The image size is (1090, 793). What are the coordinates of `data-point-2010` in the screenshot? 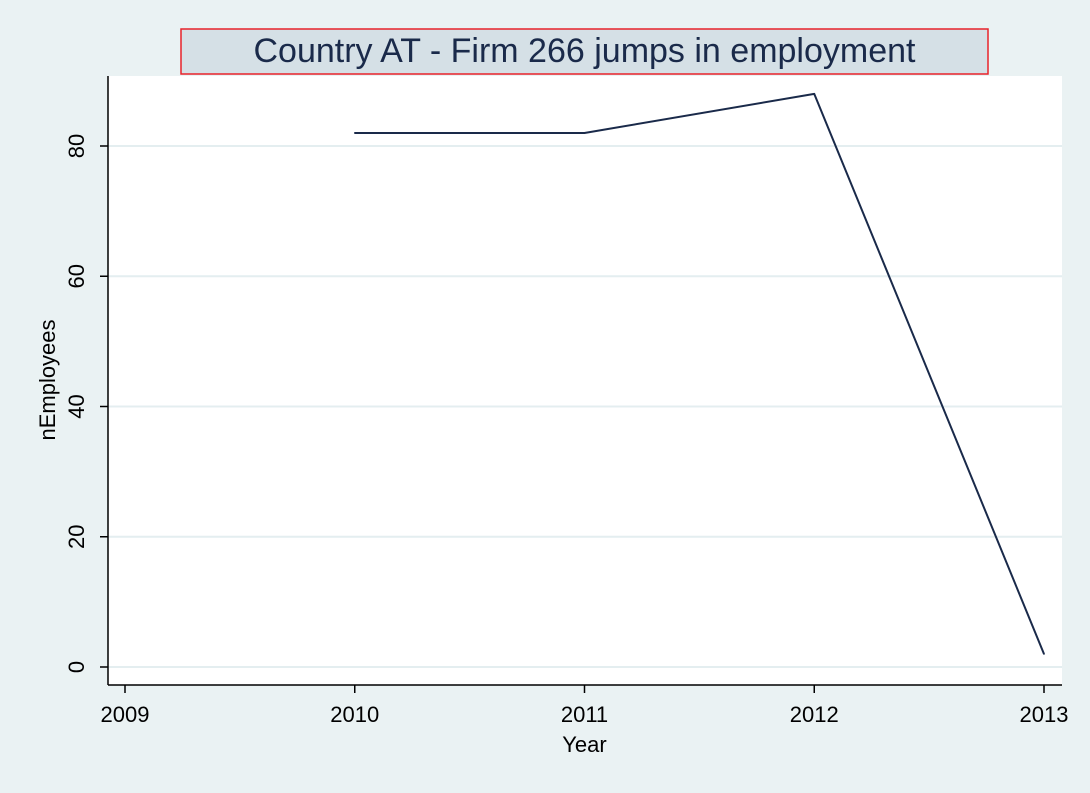 It's located at (354, 133).